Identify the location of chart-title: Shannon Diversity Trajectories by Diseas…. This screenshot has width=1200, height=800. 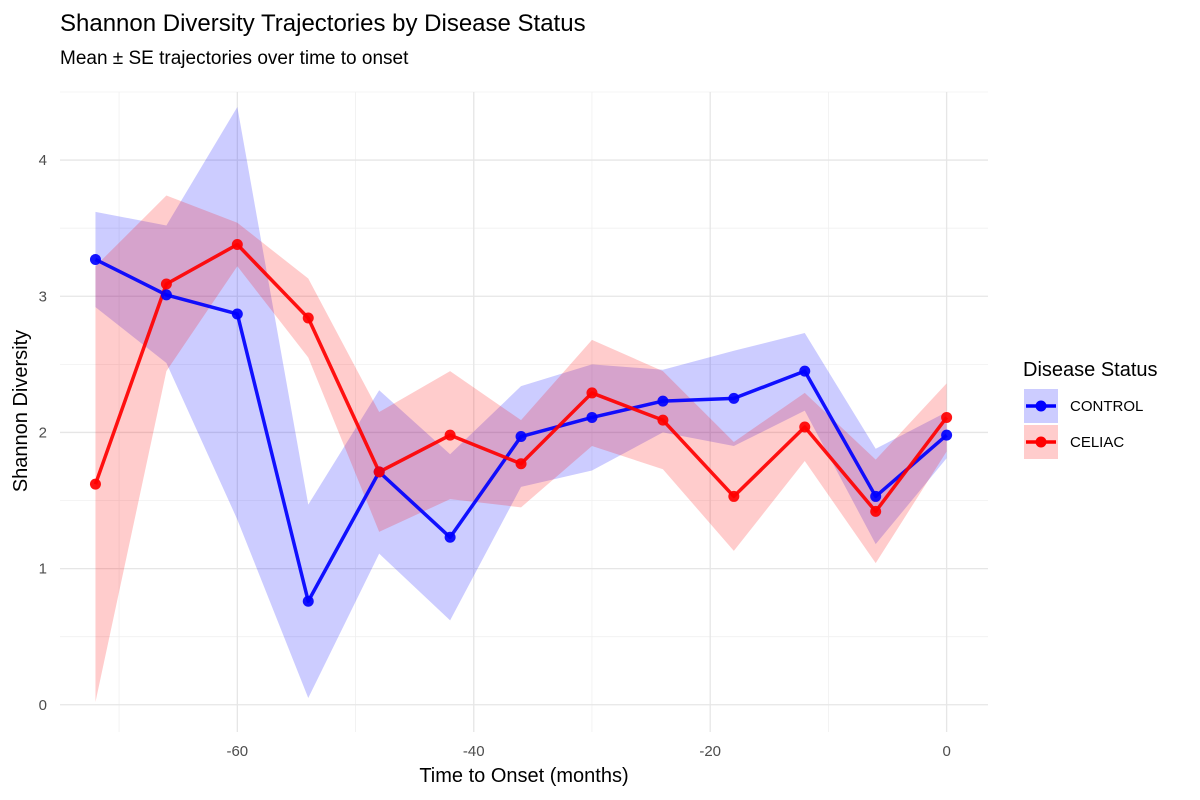
(323, 23).